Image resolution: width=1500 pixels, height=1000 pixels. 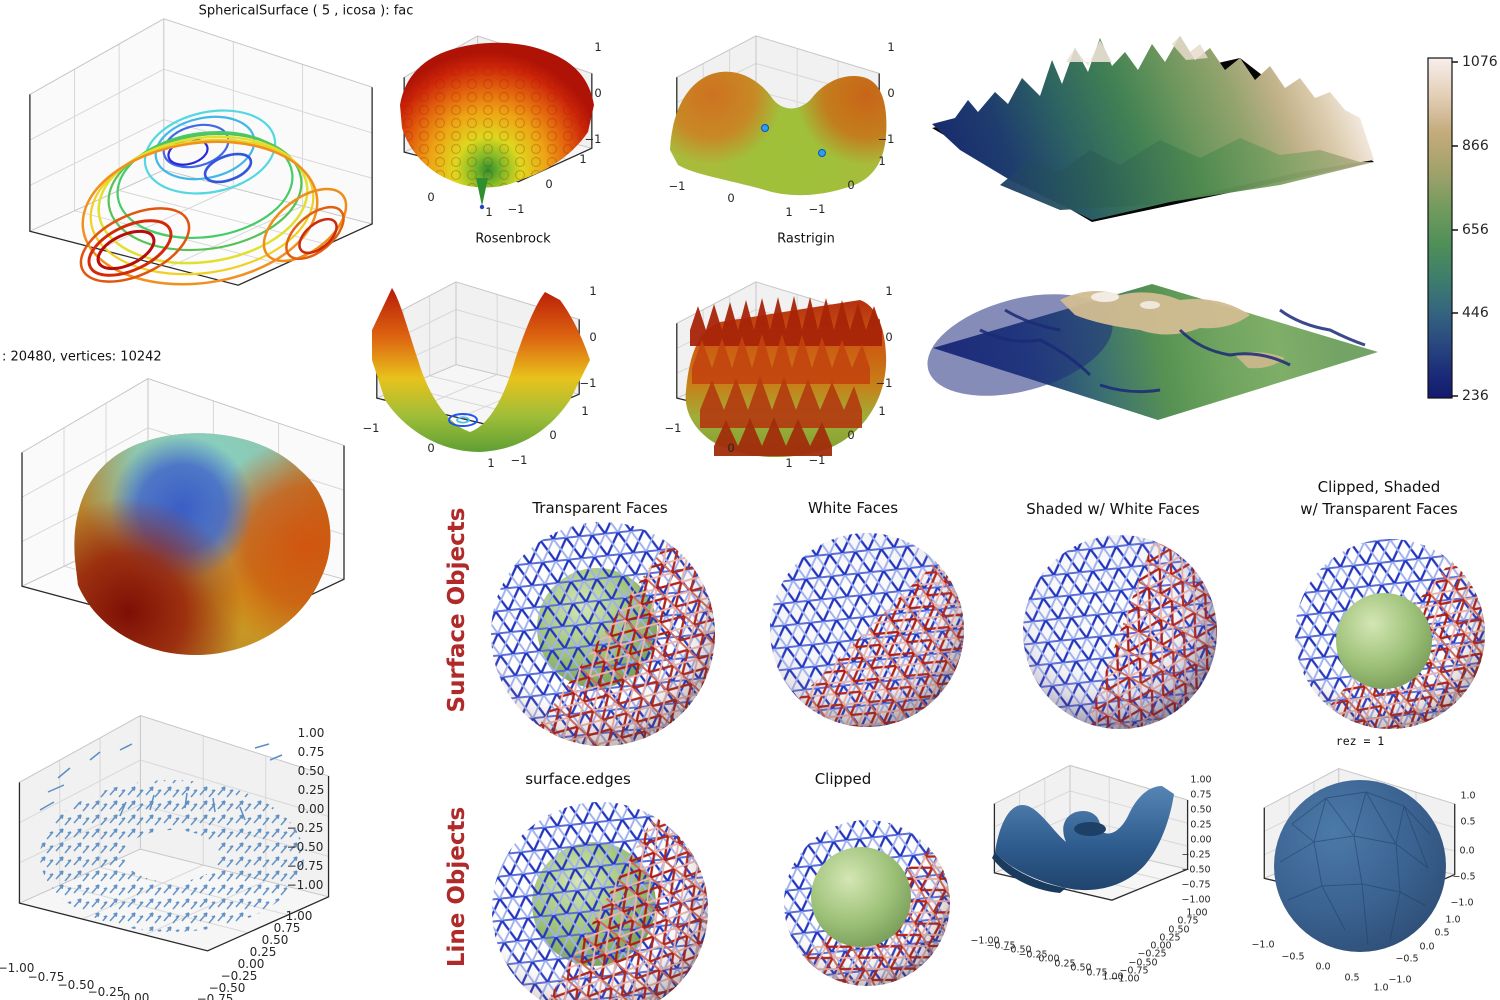 What do you see at coordinates (1475, 313) in the screenshot?
I see `tick: 446` at bounding box center [1475, 313].